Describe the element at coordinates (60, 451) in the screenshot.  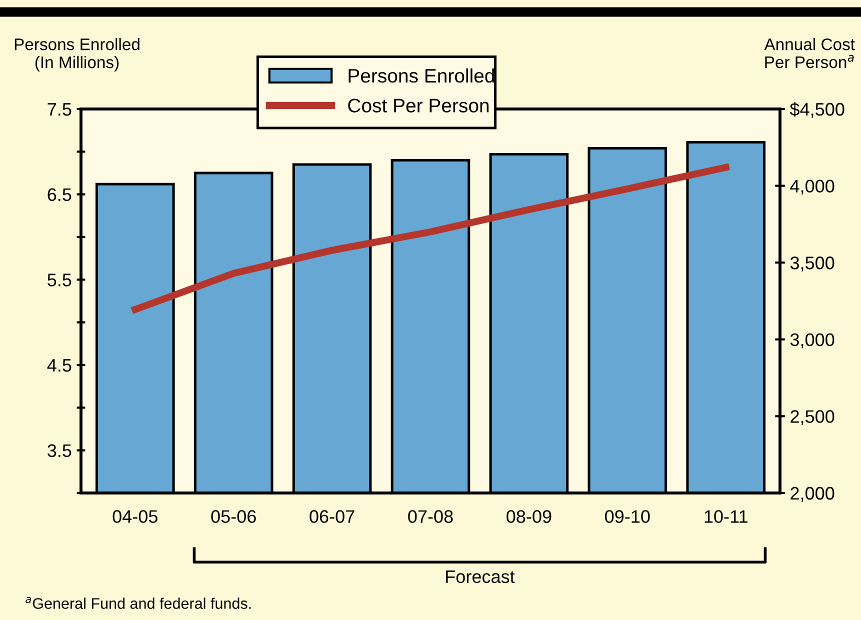
I see `y-tick-label: 3.5` at that location.